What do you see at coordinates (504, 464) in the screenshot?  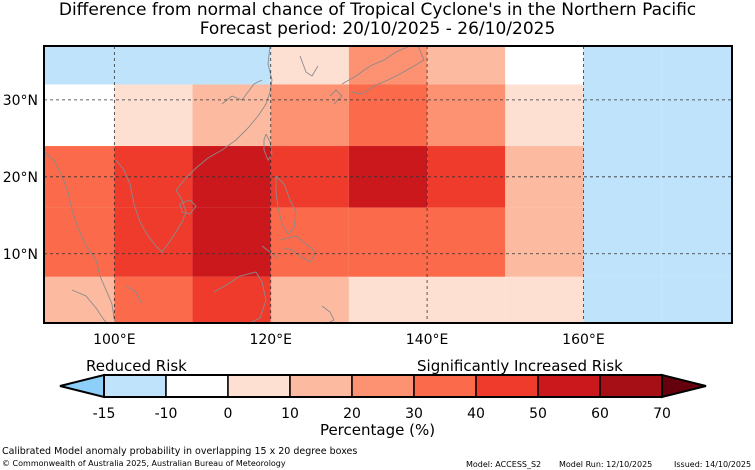 I see `footer-model: Model: ACCESS_S2` at bounding box center [504, 464].